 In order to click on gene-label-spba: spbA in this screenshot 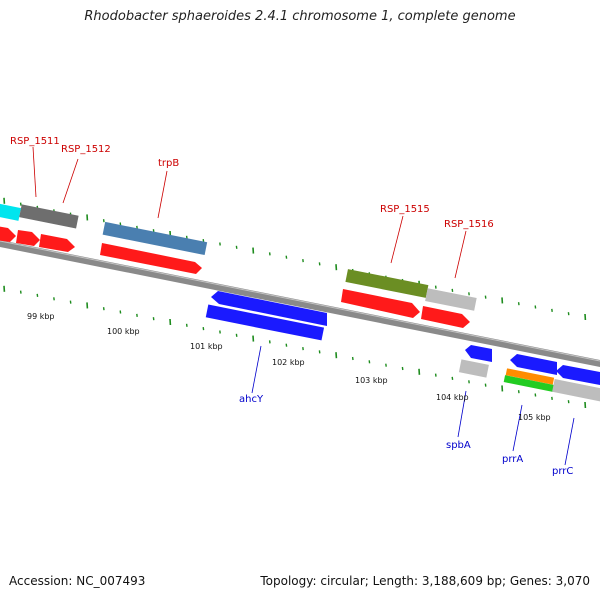, I will do `click(458, 445)`.